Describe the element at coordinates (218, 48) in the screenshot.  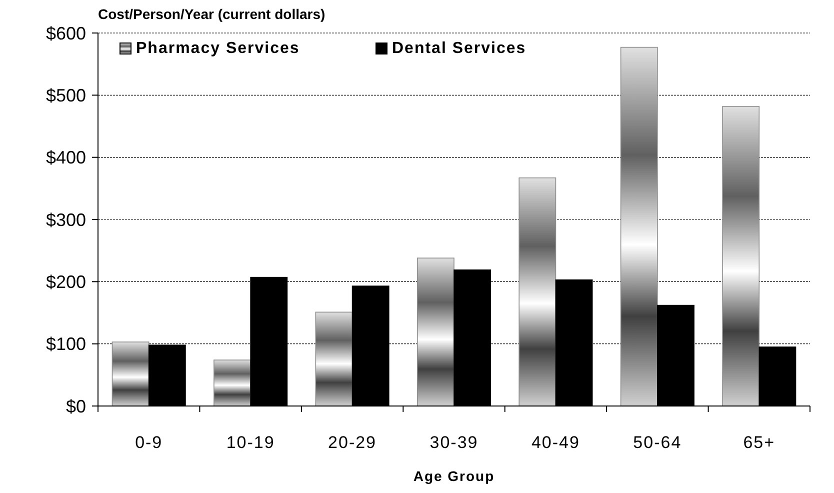
I see `legend-label: Pharmacy Services` at that location.